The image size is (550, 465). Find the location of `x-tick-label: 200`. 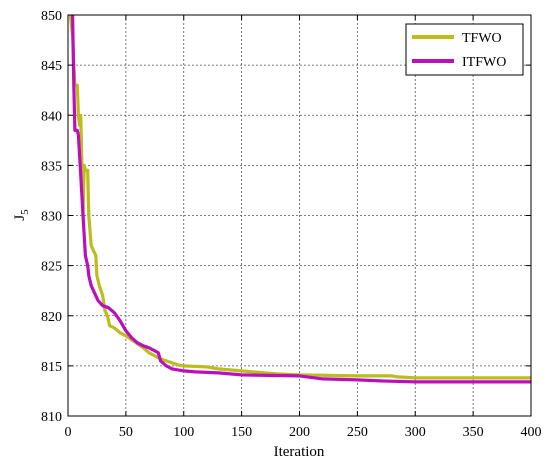

x-tick-label: 200 is located at coordinates (299, 432).